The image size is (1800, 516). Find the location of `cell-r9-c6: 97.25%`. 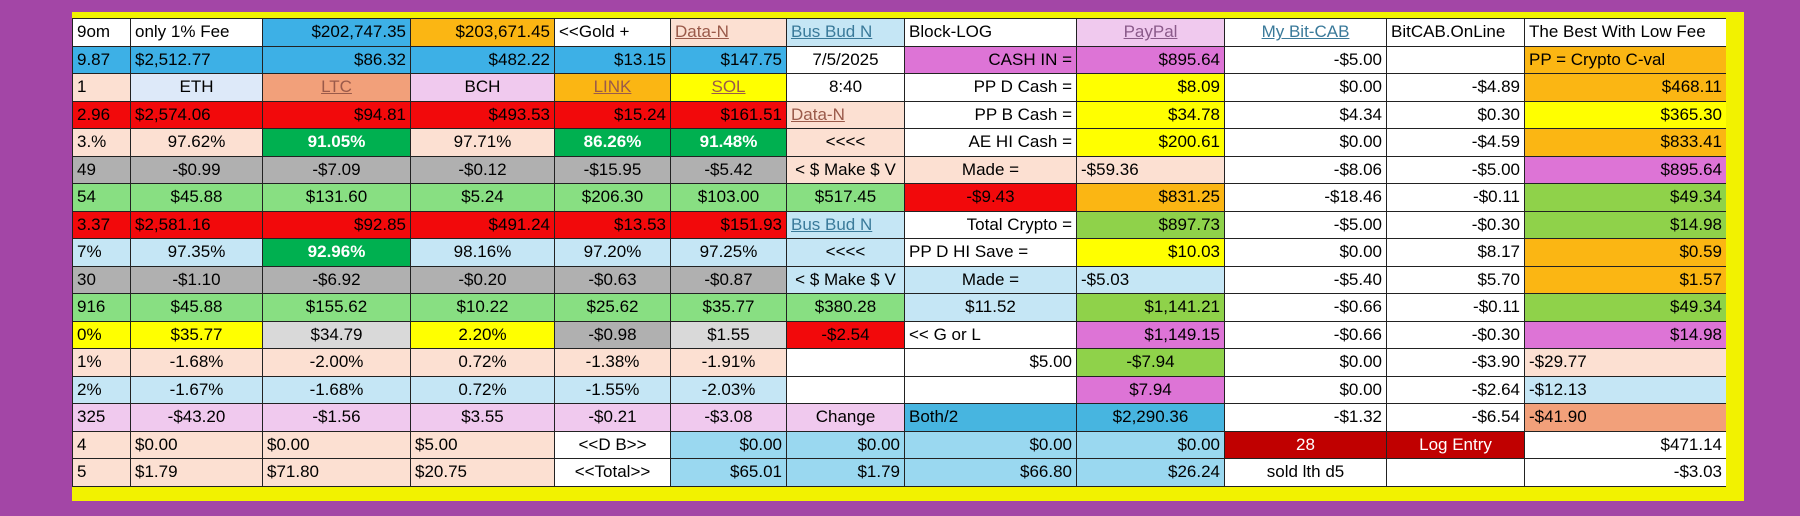

cell-r9-c6: 97.25% is located at coordinates (728, 252).